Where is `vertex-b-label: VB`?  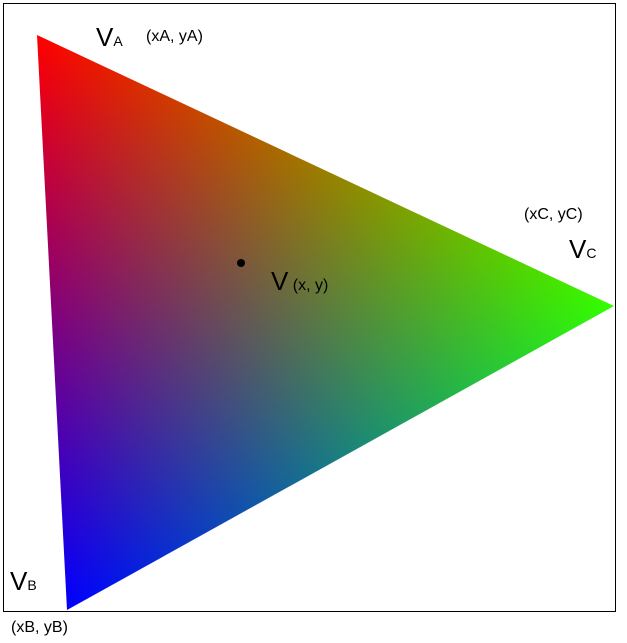
vertex-b-label: VB is located at coordinates (23, 581).